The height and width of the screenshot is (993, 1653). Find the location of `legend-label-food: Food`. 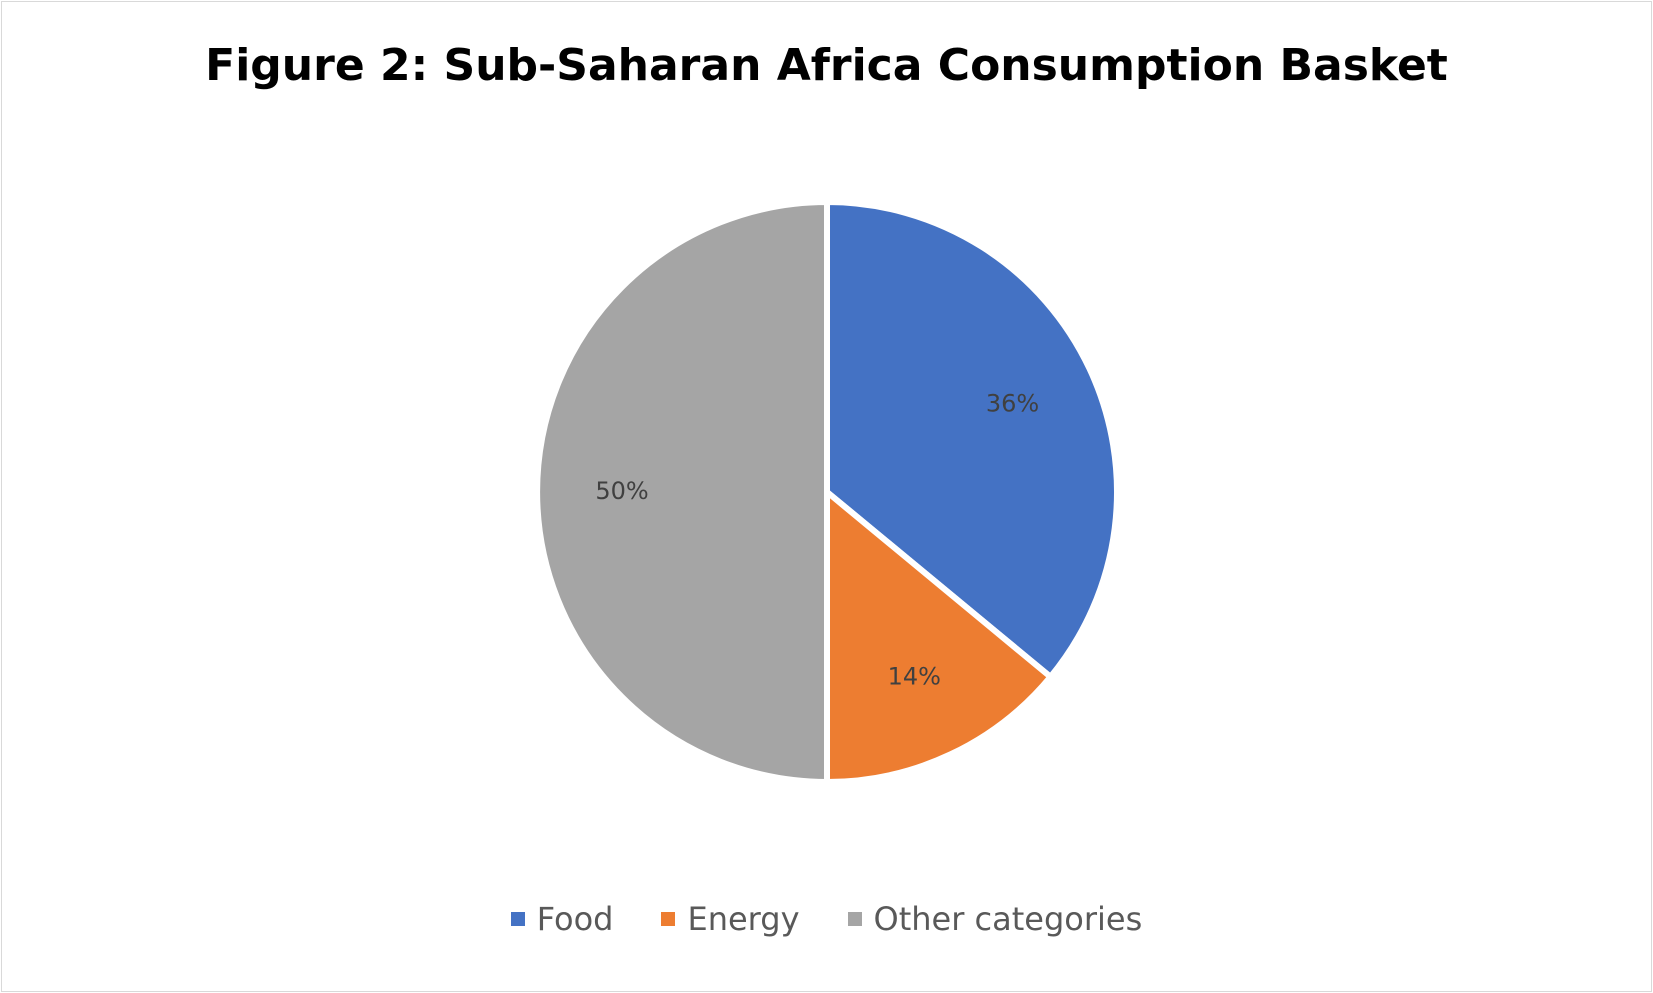

legend-label-food: Food is located at coordinates (575, 919).